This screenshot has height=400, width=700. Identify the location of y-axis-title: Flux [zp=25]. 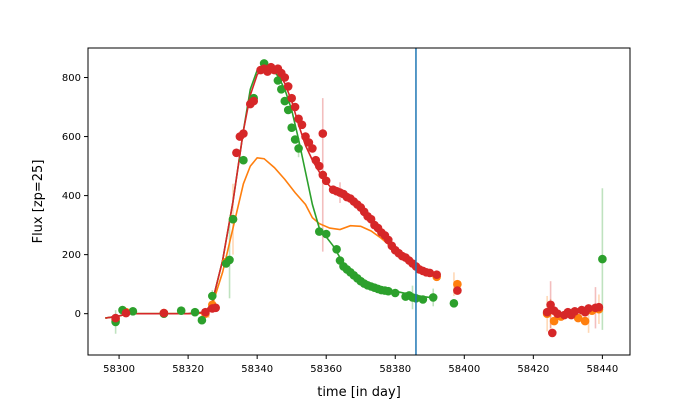
(38, 202).